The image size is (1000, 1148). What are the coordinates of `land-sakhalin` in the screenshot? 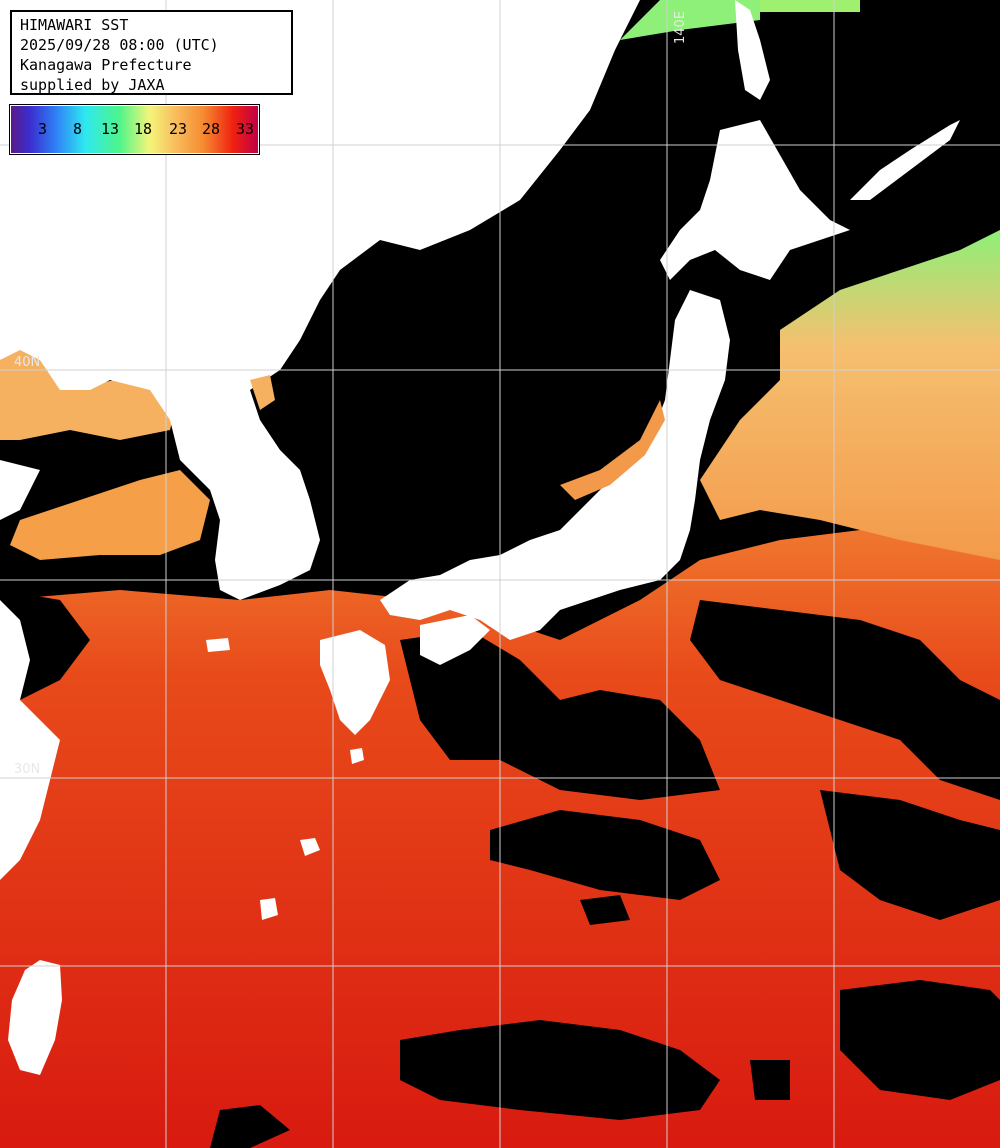 It's located at (752, 50).